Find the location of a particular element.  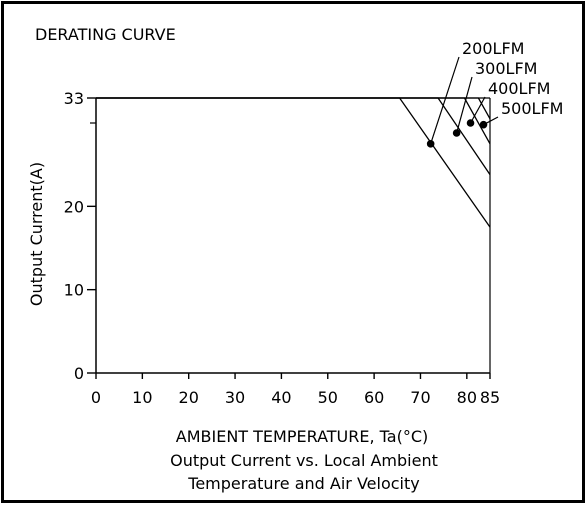

y-tick-label-1: 10 is located at coordinates (74, 290).